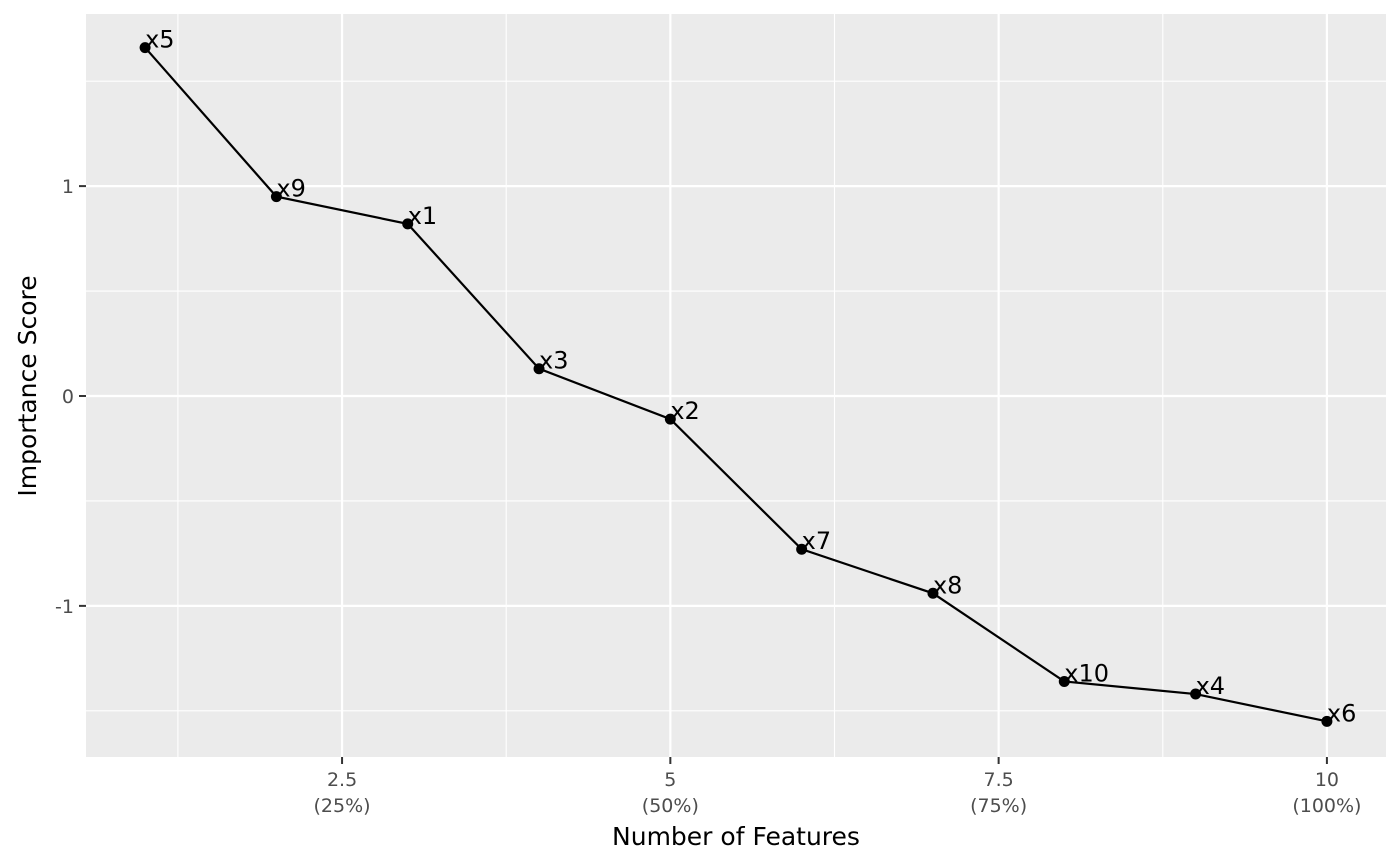 Image resolution: width=1400 pixels, height=866 pixels. Describe the element at coordinates (342, 806) in the screenshot. I see `x-tick-sublabel: (25%)` at that location.